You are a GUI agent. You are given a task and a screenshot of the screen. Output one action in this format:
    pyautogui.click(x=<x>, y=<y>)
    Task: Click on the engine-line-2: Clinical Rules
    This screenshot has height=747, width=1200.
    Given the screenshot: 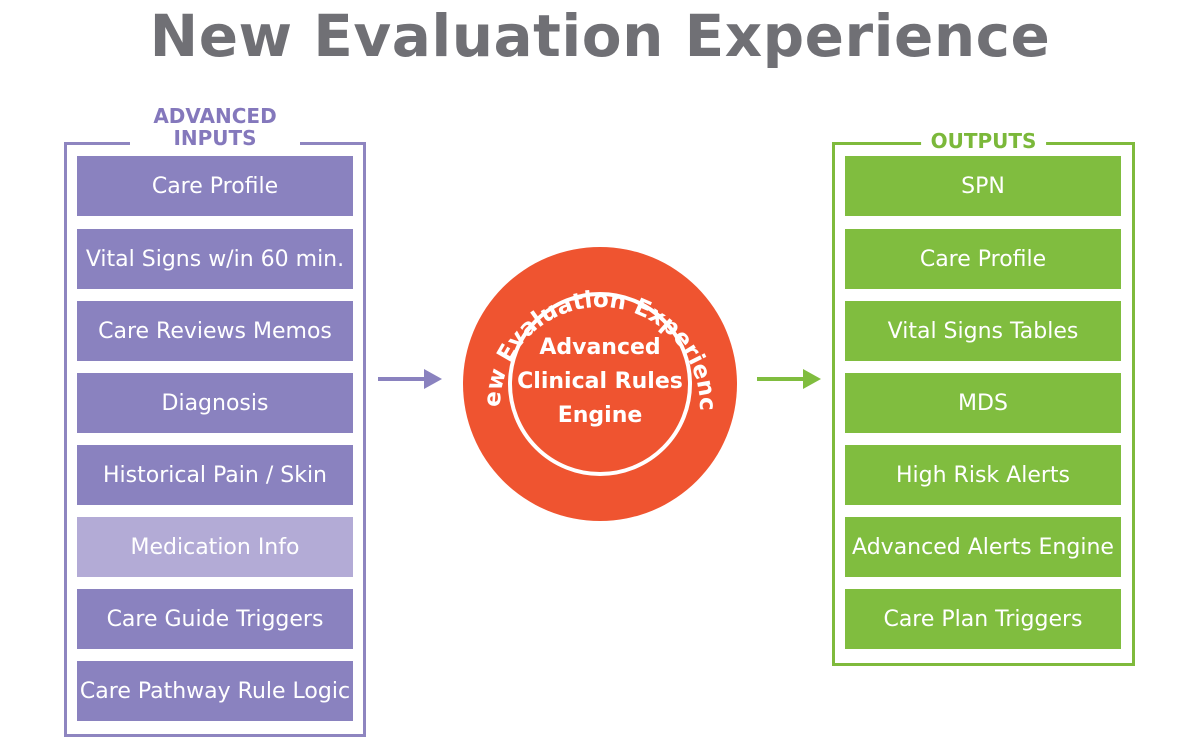 What is the action you would take?
    pyautogui.click(x=600, y=381)
    